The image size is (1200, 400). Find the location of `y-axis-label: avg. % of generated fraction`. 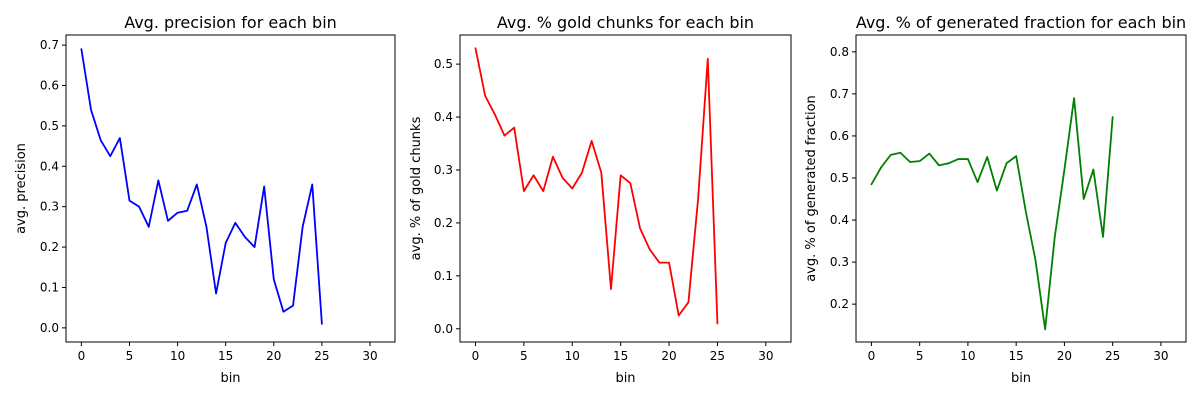

y-axis-label: avg. % of generated fraction is located at coordinates (811, 188).